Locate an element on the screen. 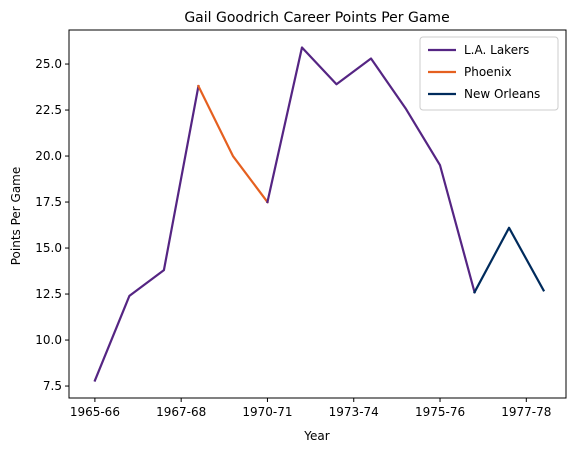  y-tick-label: 7.5 is located at coordinates (52, 386).